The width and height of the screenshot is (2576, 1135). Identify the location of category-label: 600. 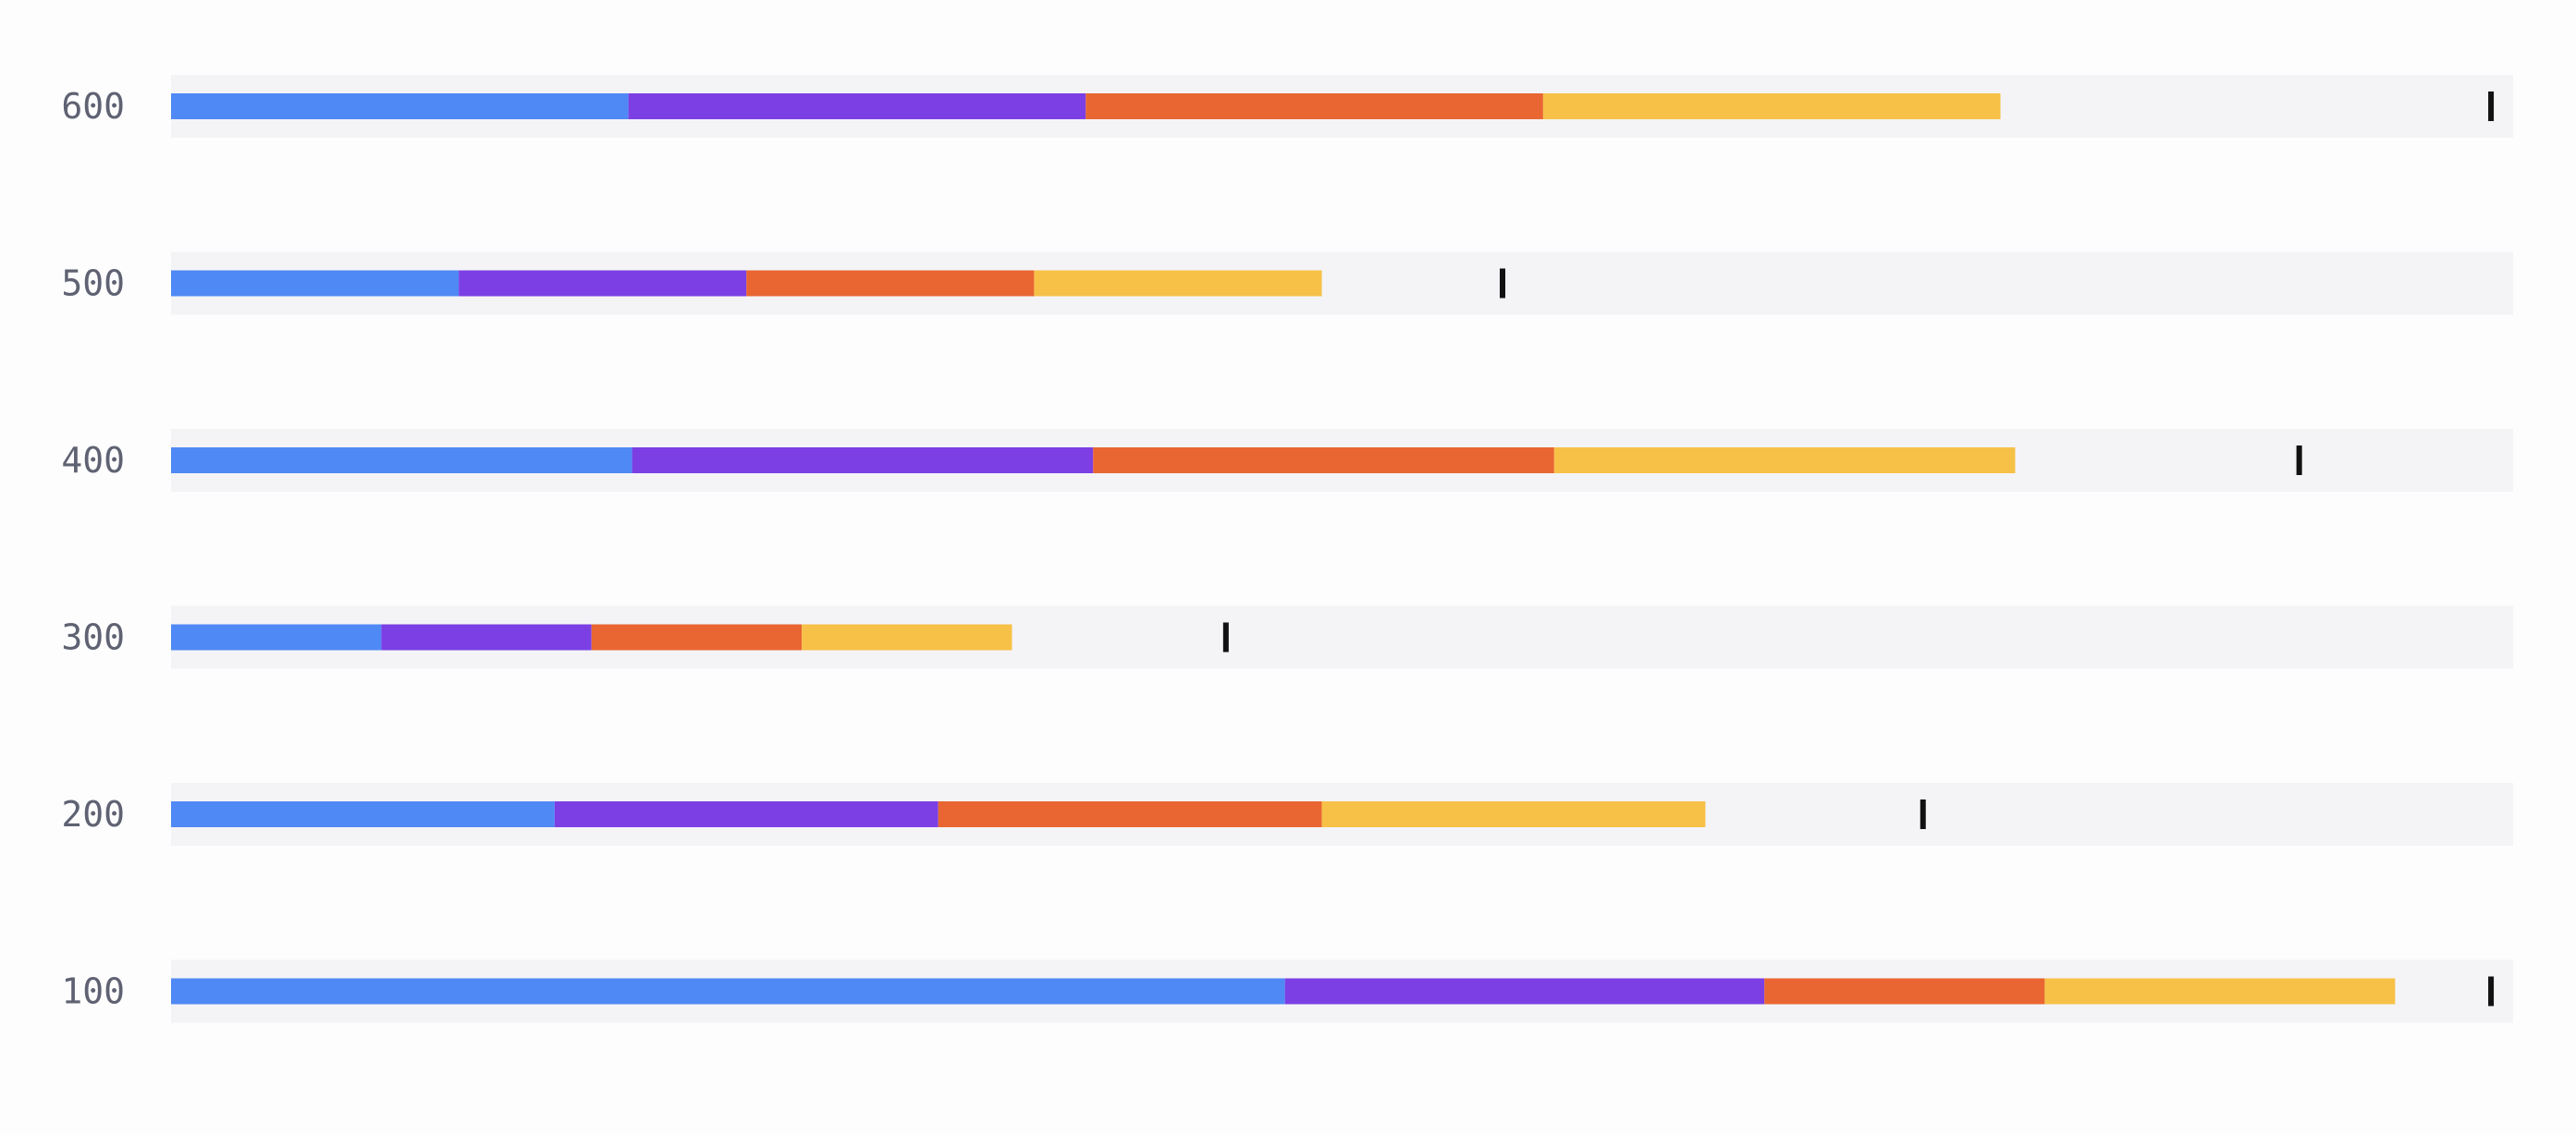
(93, 106).